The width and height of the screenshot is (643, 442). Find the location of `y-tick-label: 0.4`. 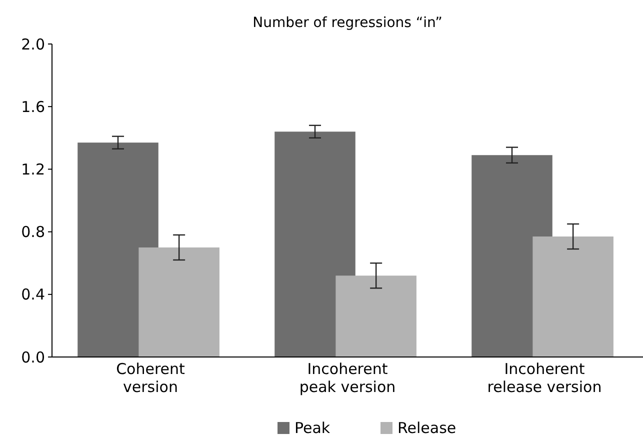

y-tick-label: 0.4 is located at coordinates (33, 295).